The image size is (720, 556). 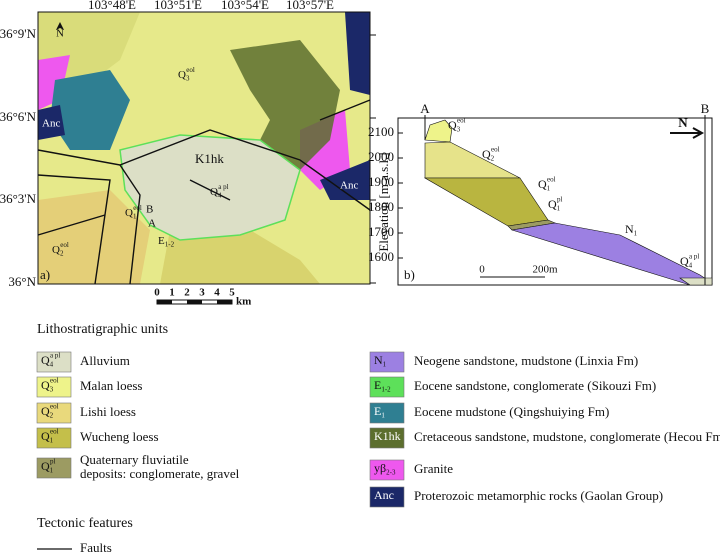 I want to click on y-tick-label: 2000, so click(x=381, y=156).